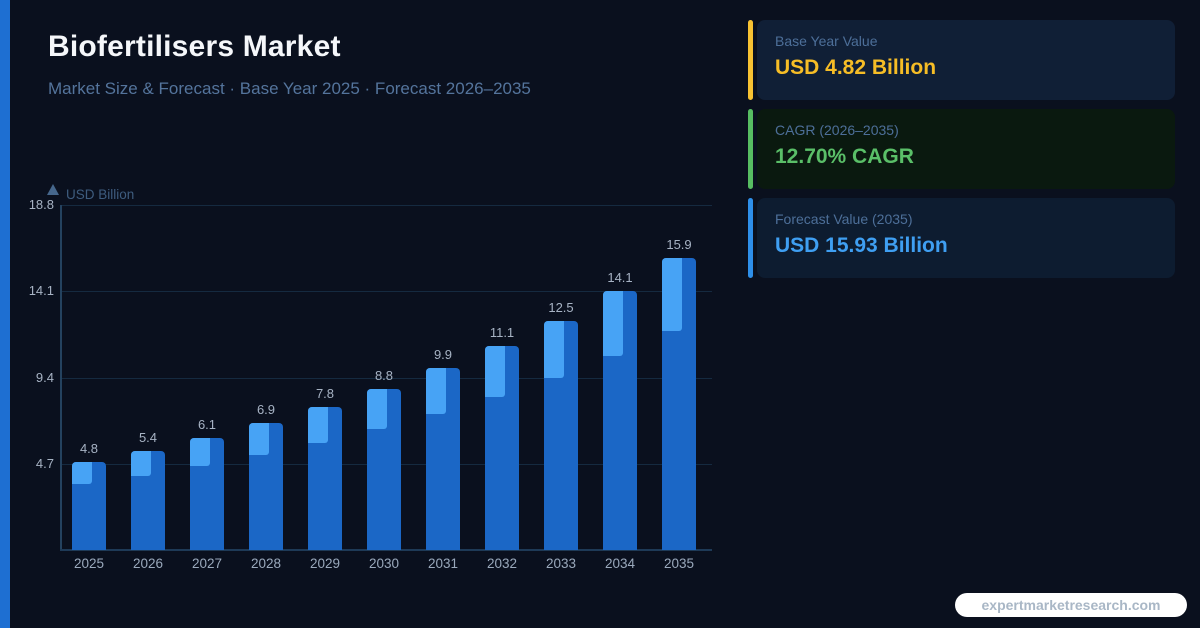 Image resolution: width=1200 pixels, height=628 pixels. I want to click on y-axis-tick-label: 4.7, so click(44, 463).